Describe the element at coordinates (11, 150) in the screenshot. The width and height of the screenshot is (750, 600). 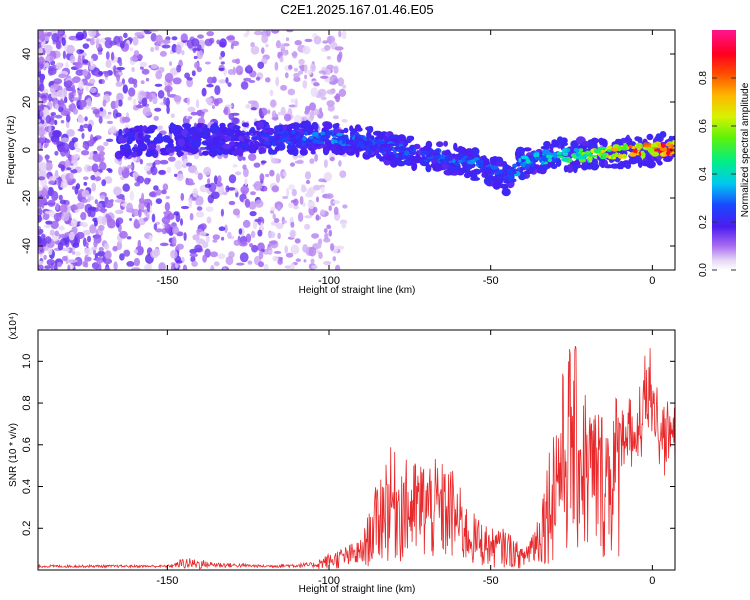
I see `spectrogram-y-label: Frequency (Hz)` at that location.